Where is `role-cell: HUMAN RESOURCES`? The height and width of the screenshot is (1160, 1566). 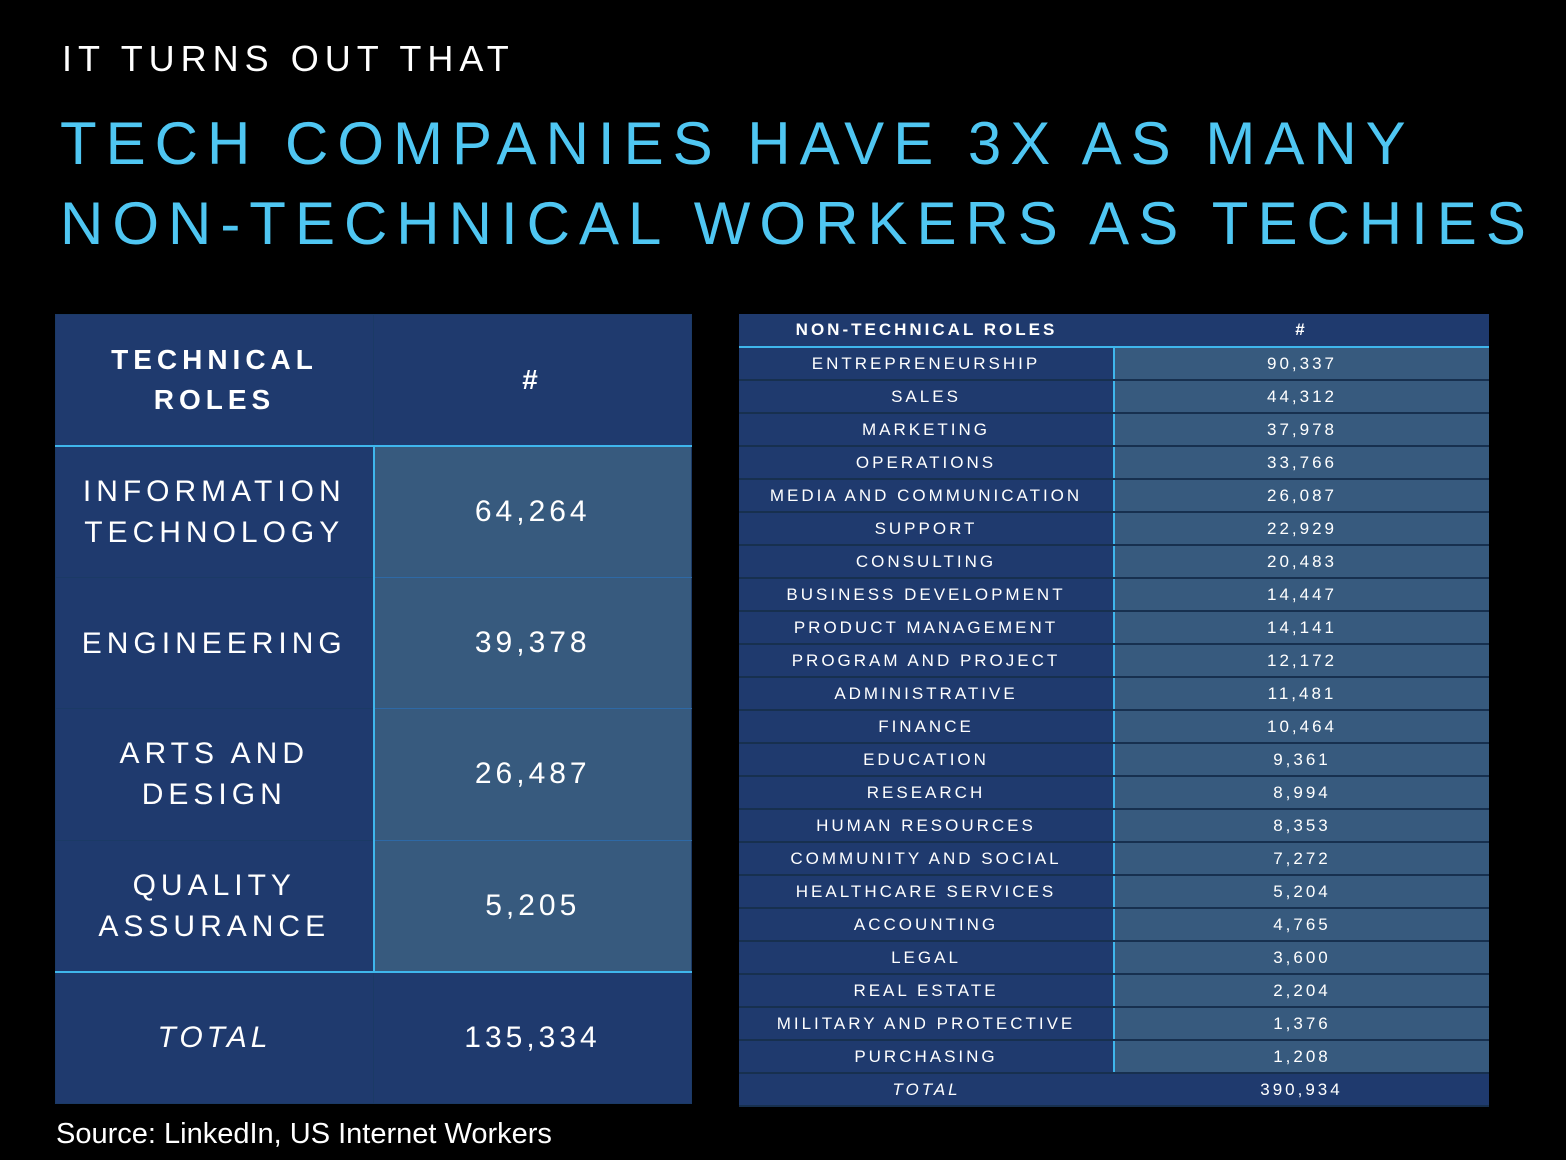
role-cell: HUMAN RESOURCES is located at coordinates (927, 826).